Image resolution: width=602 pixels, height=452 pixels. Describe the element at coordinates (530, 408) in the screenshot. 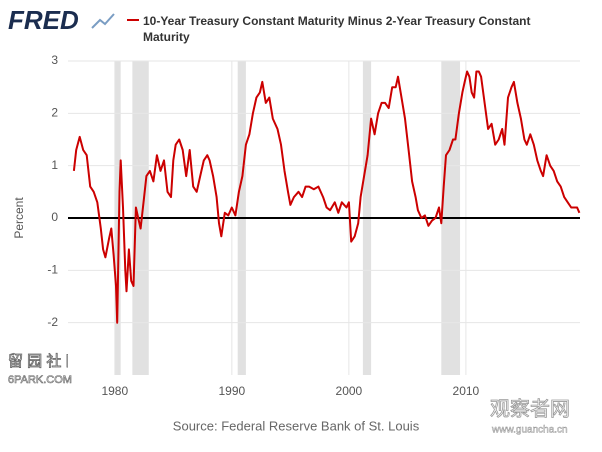

I see `watermark: 观察者网` at that location.